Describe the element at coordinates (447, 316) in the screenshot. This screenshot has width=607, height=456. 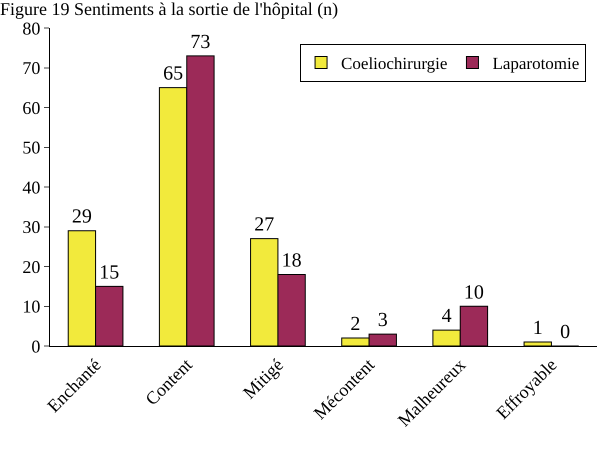
I see `data-label: 4` at that location.